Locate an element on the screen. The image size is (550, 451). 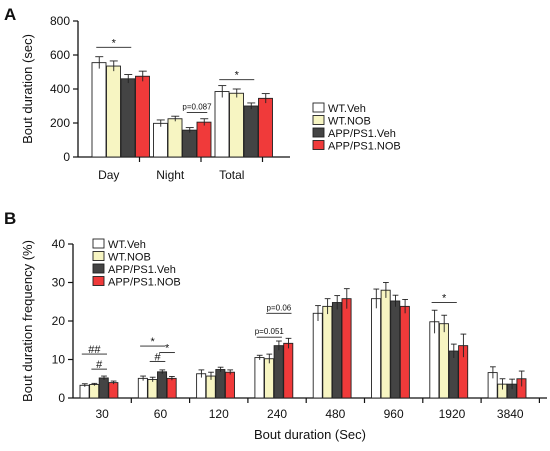
bar-a-night-app-ps1-nob is located at coordinates (204, 139).